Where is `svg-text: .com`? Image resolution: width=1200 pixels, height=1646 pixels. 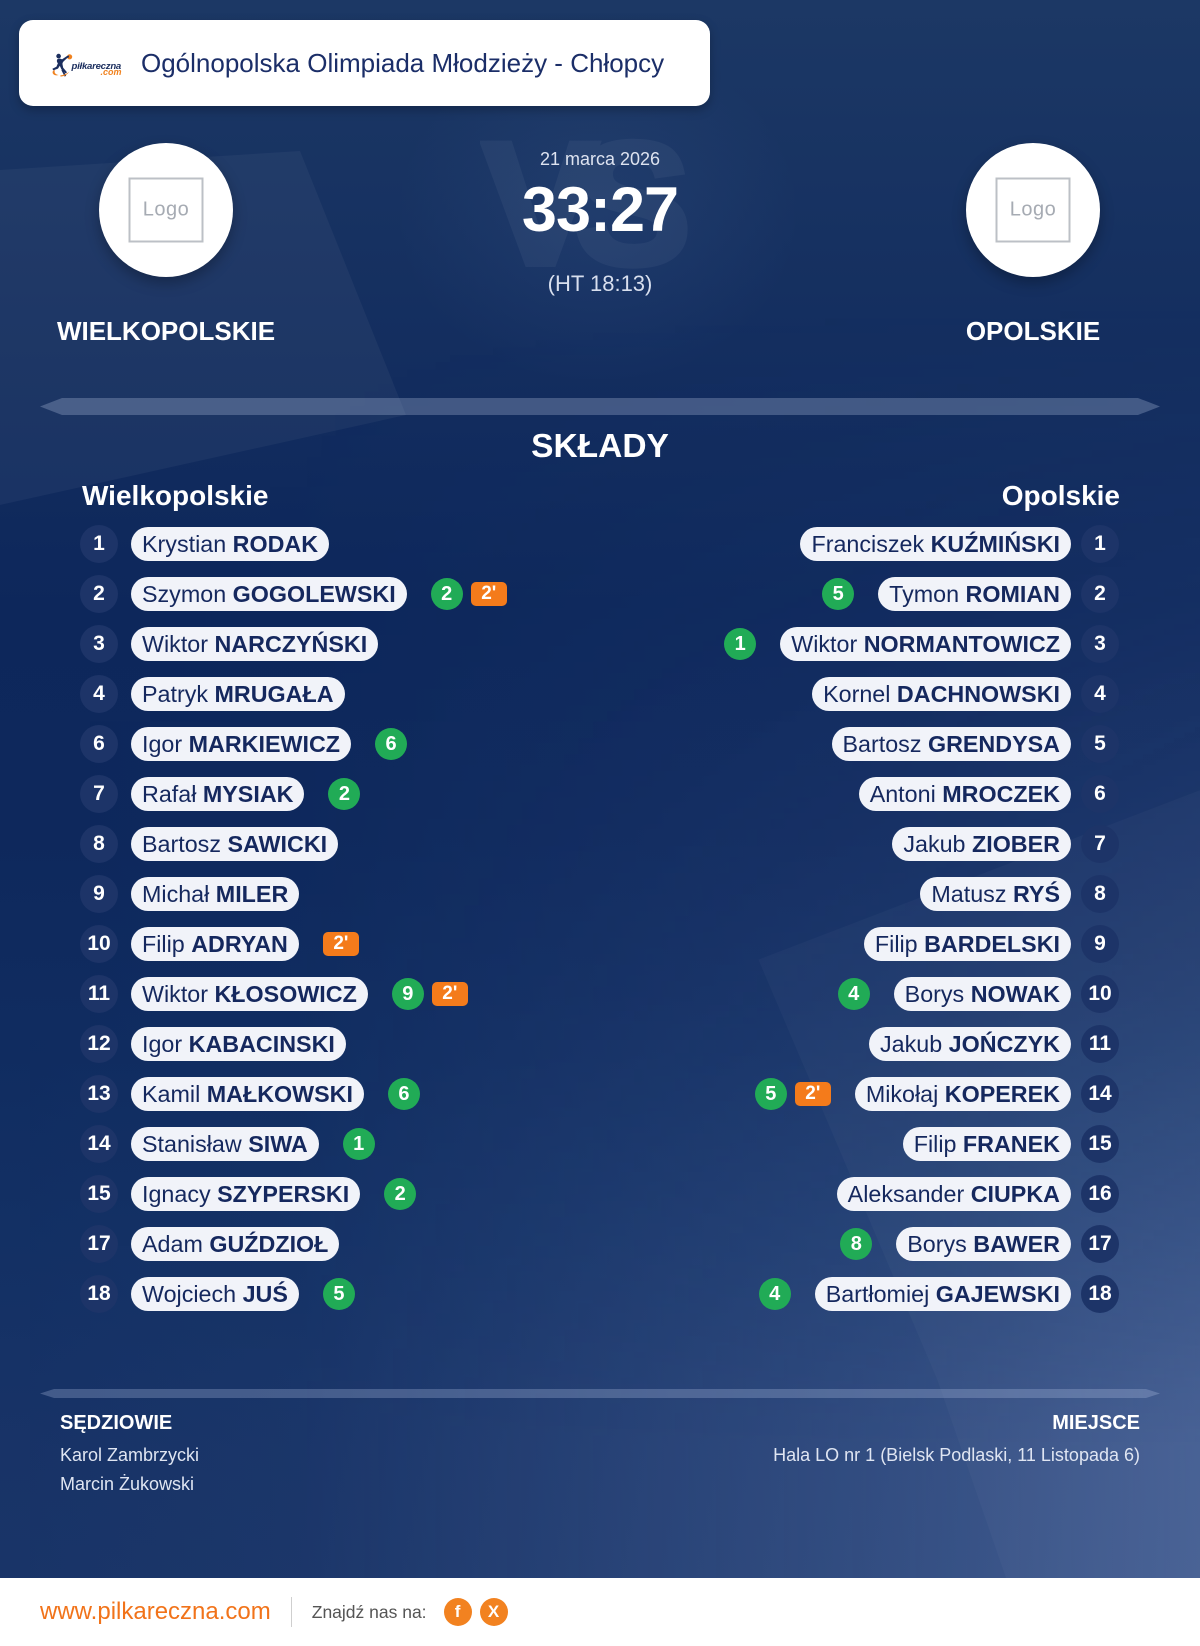
svg-text: .com is located at coordinates (110, 72).